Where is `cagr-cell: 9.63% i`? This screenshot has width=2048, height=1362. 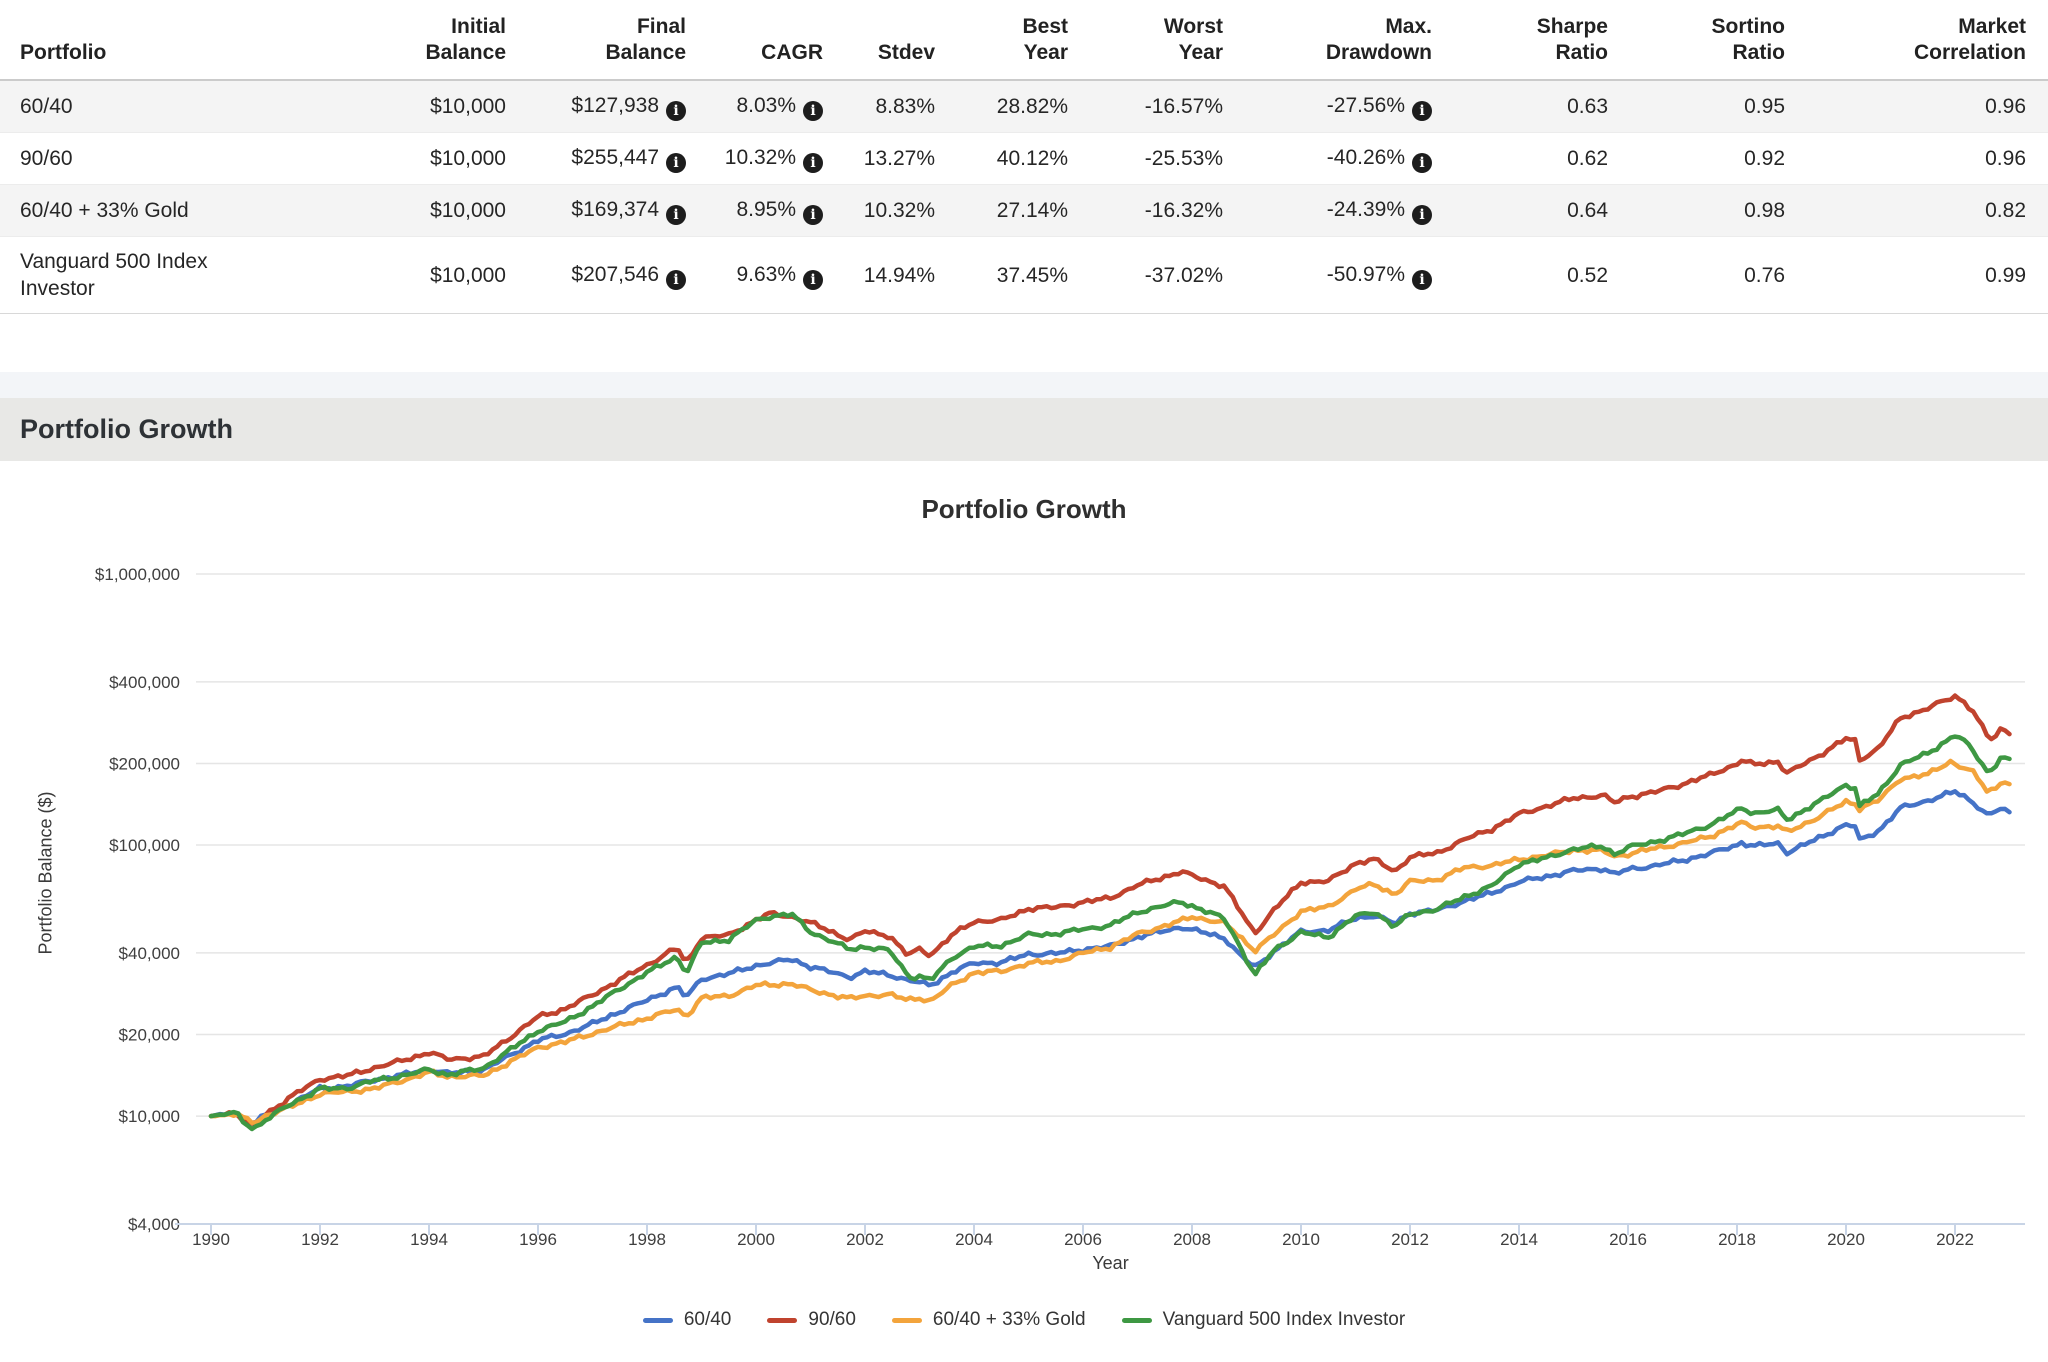
cagr-cell: 9.63% i is located at coordinates (754, 275).